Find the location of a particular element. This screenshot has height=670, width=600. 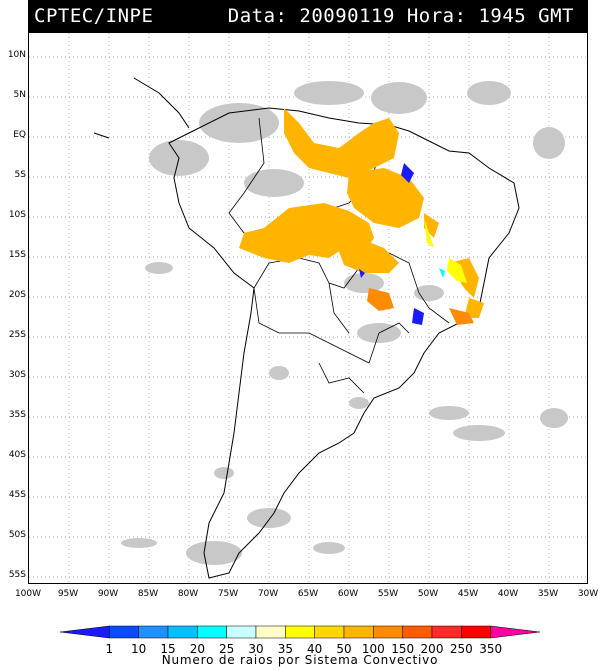

legend-value: 30 is located at coordinates (256, 649).